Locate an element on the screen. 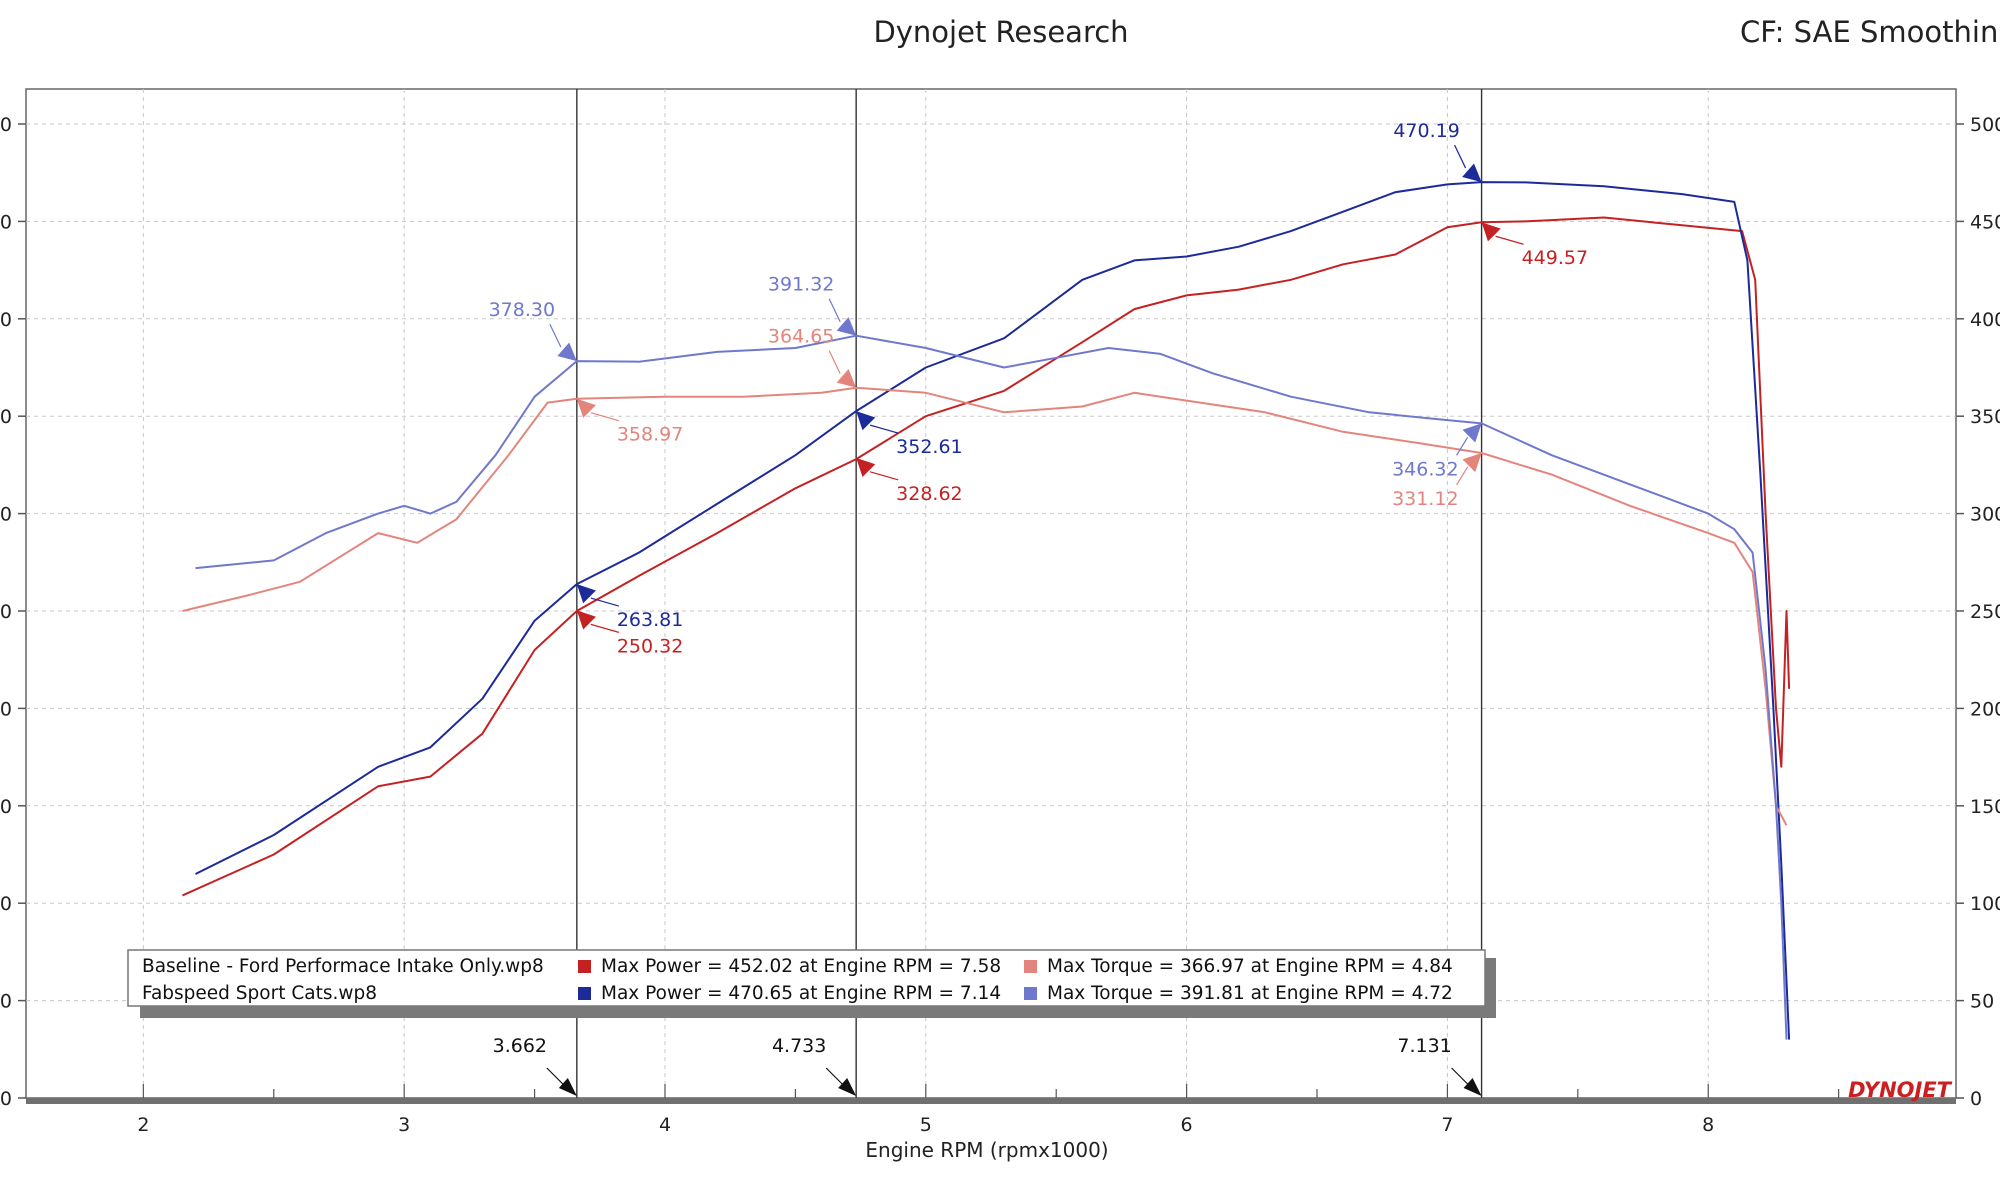  annotation-label-12: 331.12 is located at coordinates (1425, 499).